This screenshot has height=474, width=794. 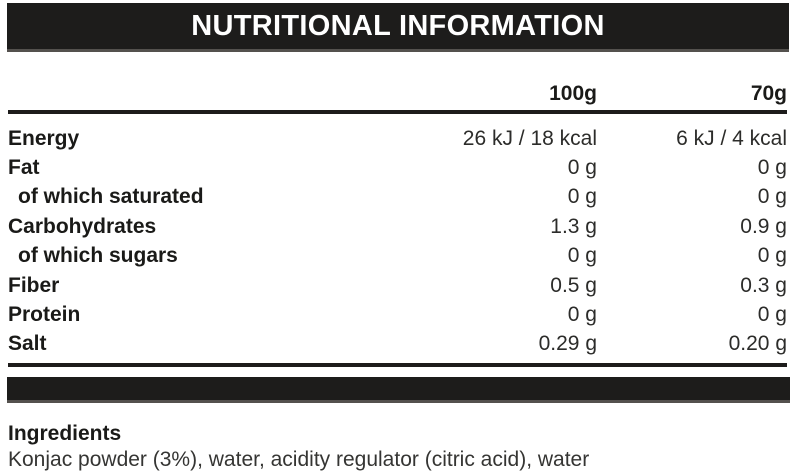 I want to click on row-label: Carbohydrates, so click(x=82, y=226).